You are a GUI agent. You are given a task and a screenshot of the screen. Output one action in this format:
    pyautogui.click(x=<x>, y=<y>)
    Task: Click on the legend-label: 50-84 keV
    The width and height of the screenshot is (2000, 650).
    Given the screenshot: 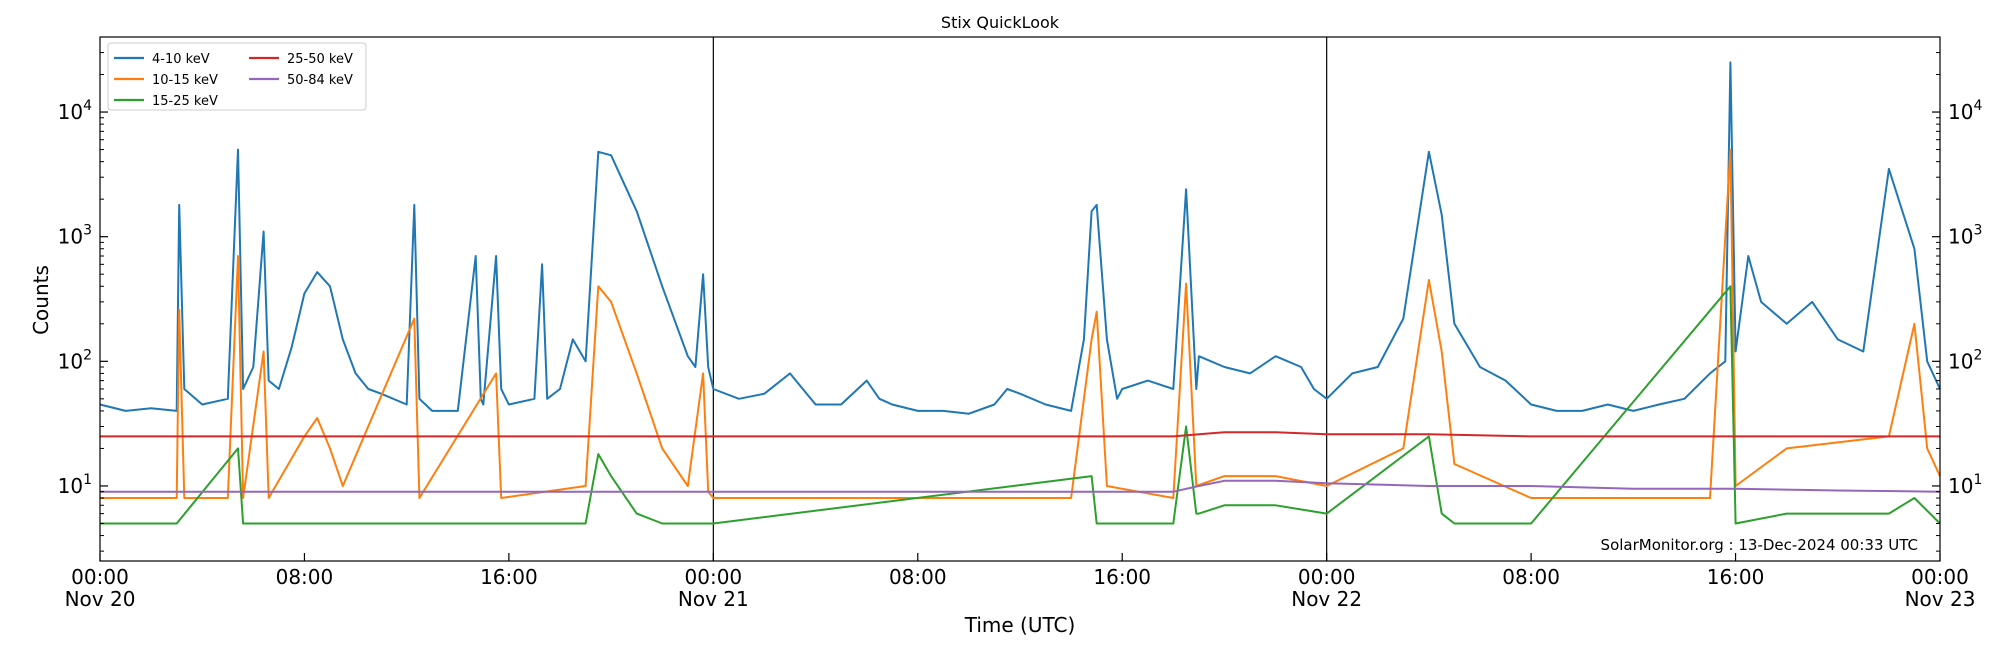 What is the action you would take?
    pyautogui.click(x=320, y=80)
    